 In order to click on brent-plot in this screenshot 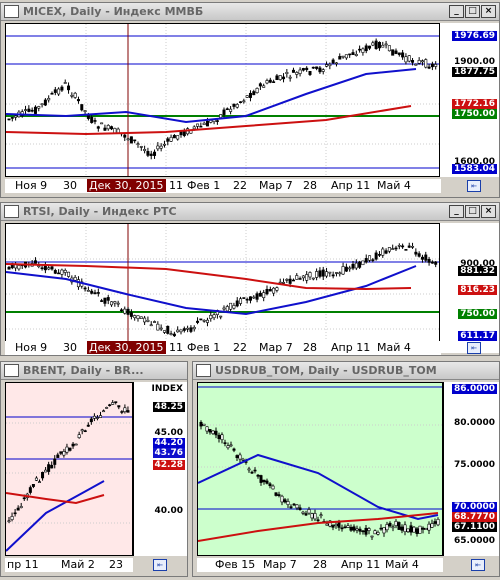, I will do `click(69, 469)`.